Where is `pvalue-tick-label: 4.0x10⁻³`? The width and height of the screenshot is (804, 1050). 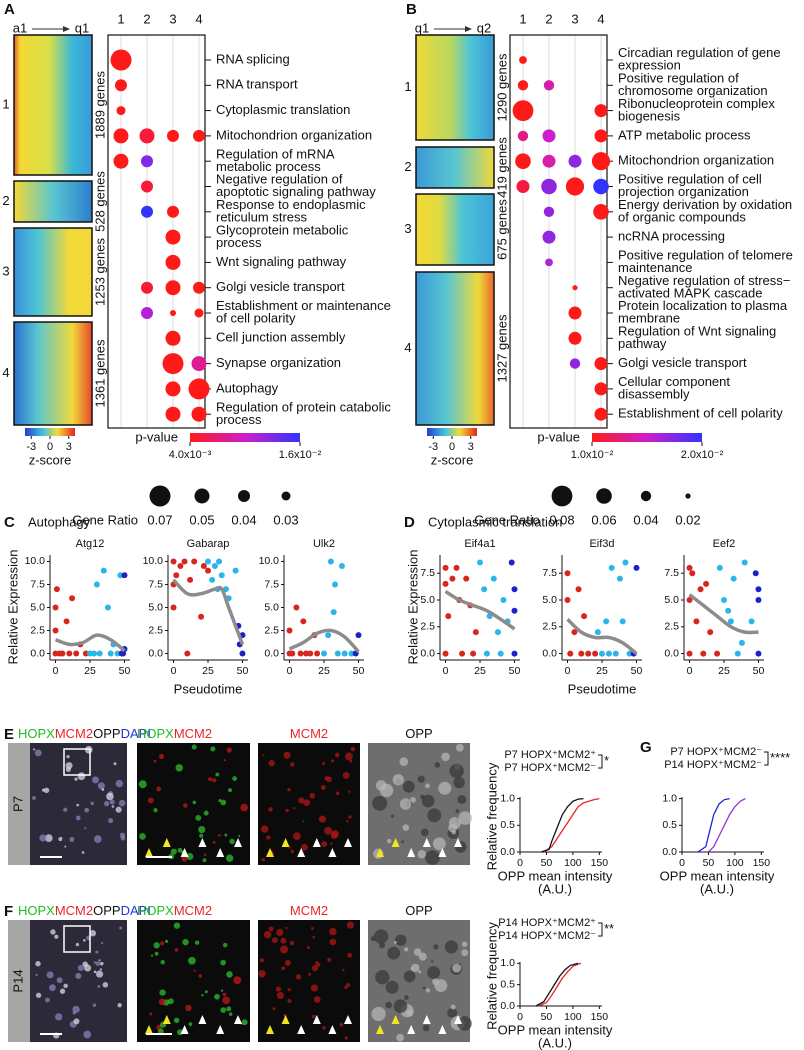 pvalue-tick-label: 4.0x10⁻³ is located at coordinates (190, 455).